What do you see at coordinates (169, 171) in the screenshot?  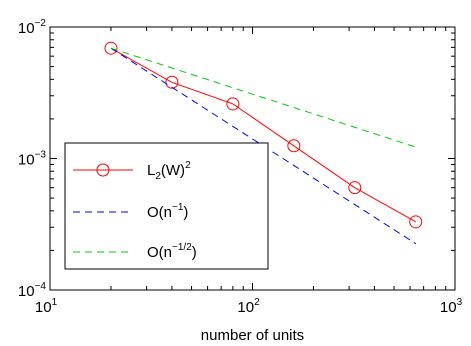 I see `legend-label-0: L2(W)2` at bounding box center [169, 171].